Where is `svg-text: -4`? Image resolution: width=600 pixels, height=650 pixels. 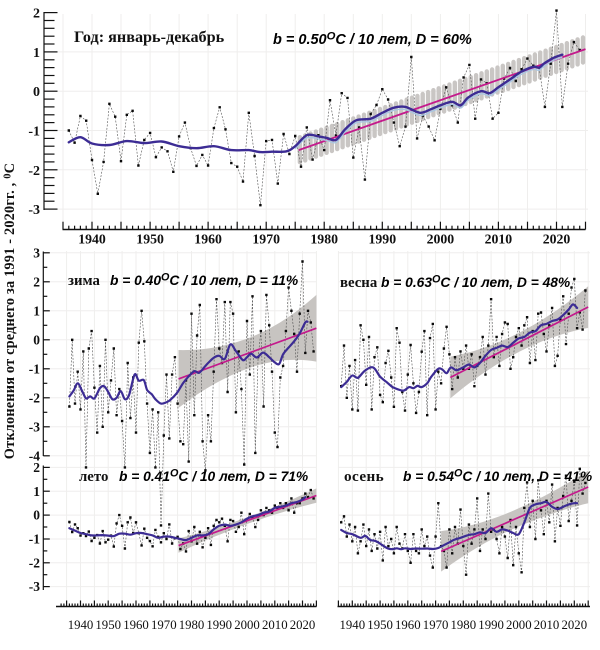 svg-text: -4 is located at coordinates (34, 455).